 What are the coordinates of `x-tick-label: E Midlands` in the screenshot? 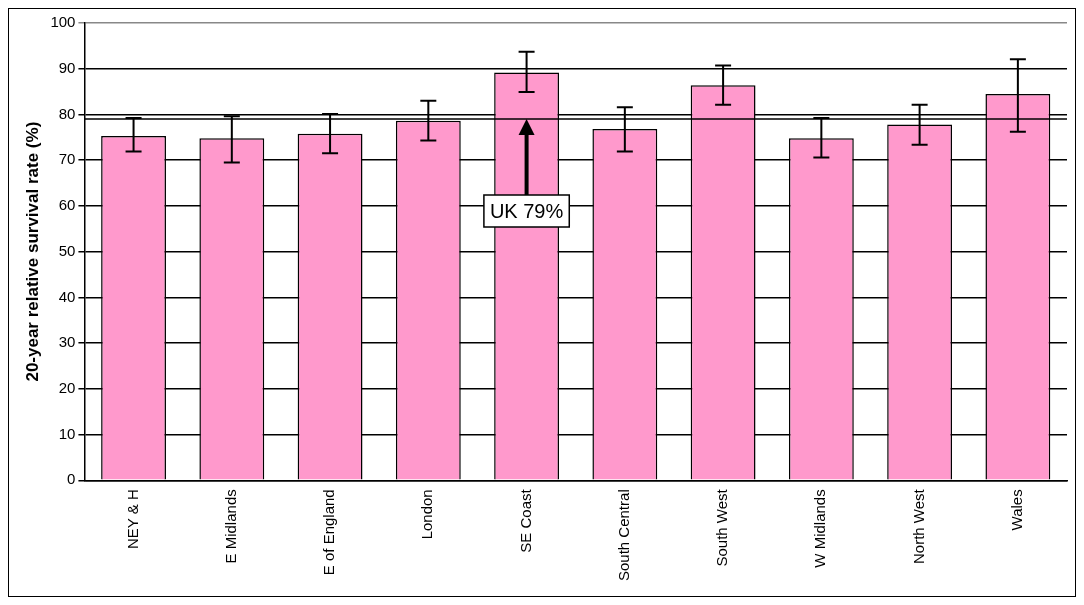 It's located at (230, 526).